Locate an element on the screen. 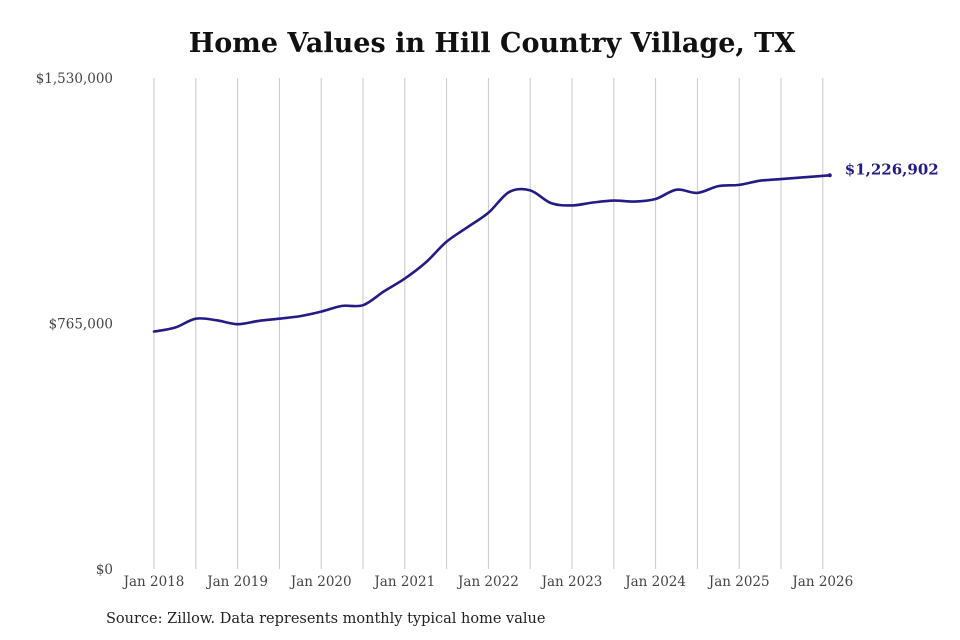 The height and width of the screenshot is (640, 960). x-tick-label: Jan 2024 is located at coordinates (654, 582).